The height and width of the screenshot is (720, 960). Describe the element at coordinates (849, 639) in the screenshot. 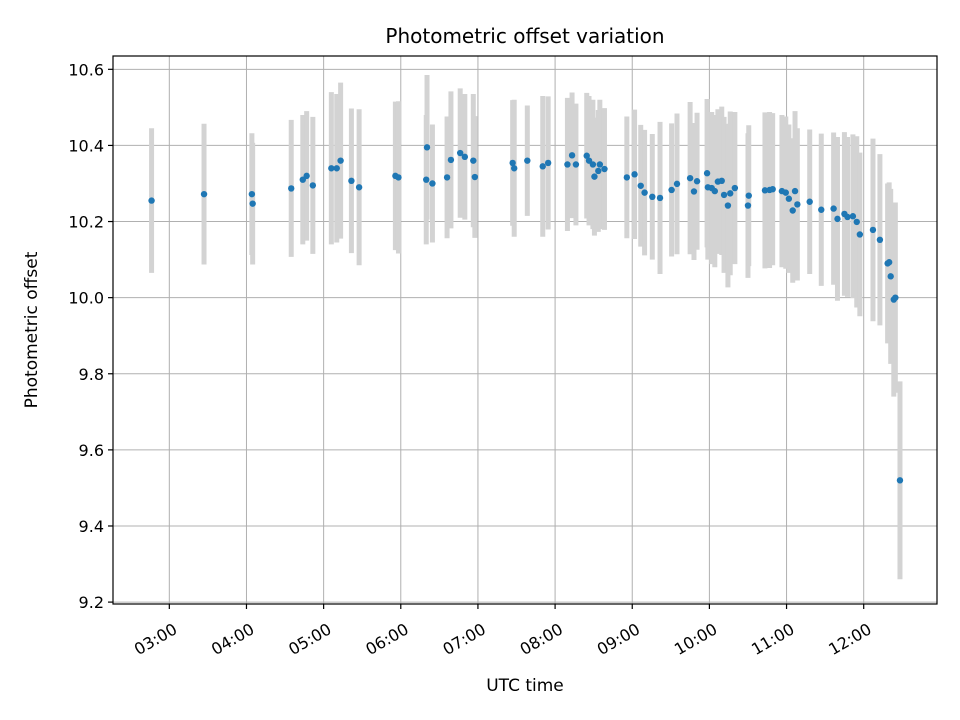

I see `x-tick-label: 12:00` at that location.